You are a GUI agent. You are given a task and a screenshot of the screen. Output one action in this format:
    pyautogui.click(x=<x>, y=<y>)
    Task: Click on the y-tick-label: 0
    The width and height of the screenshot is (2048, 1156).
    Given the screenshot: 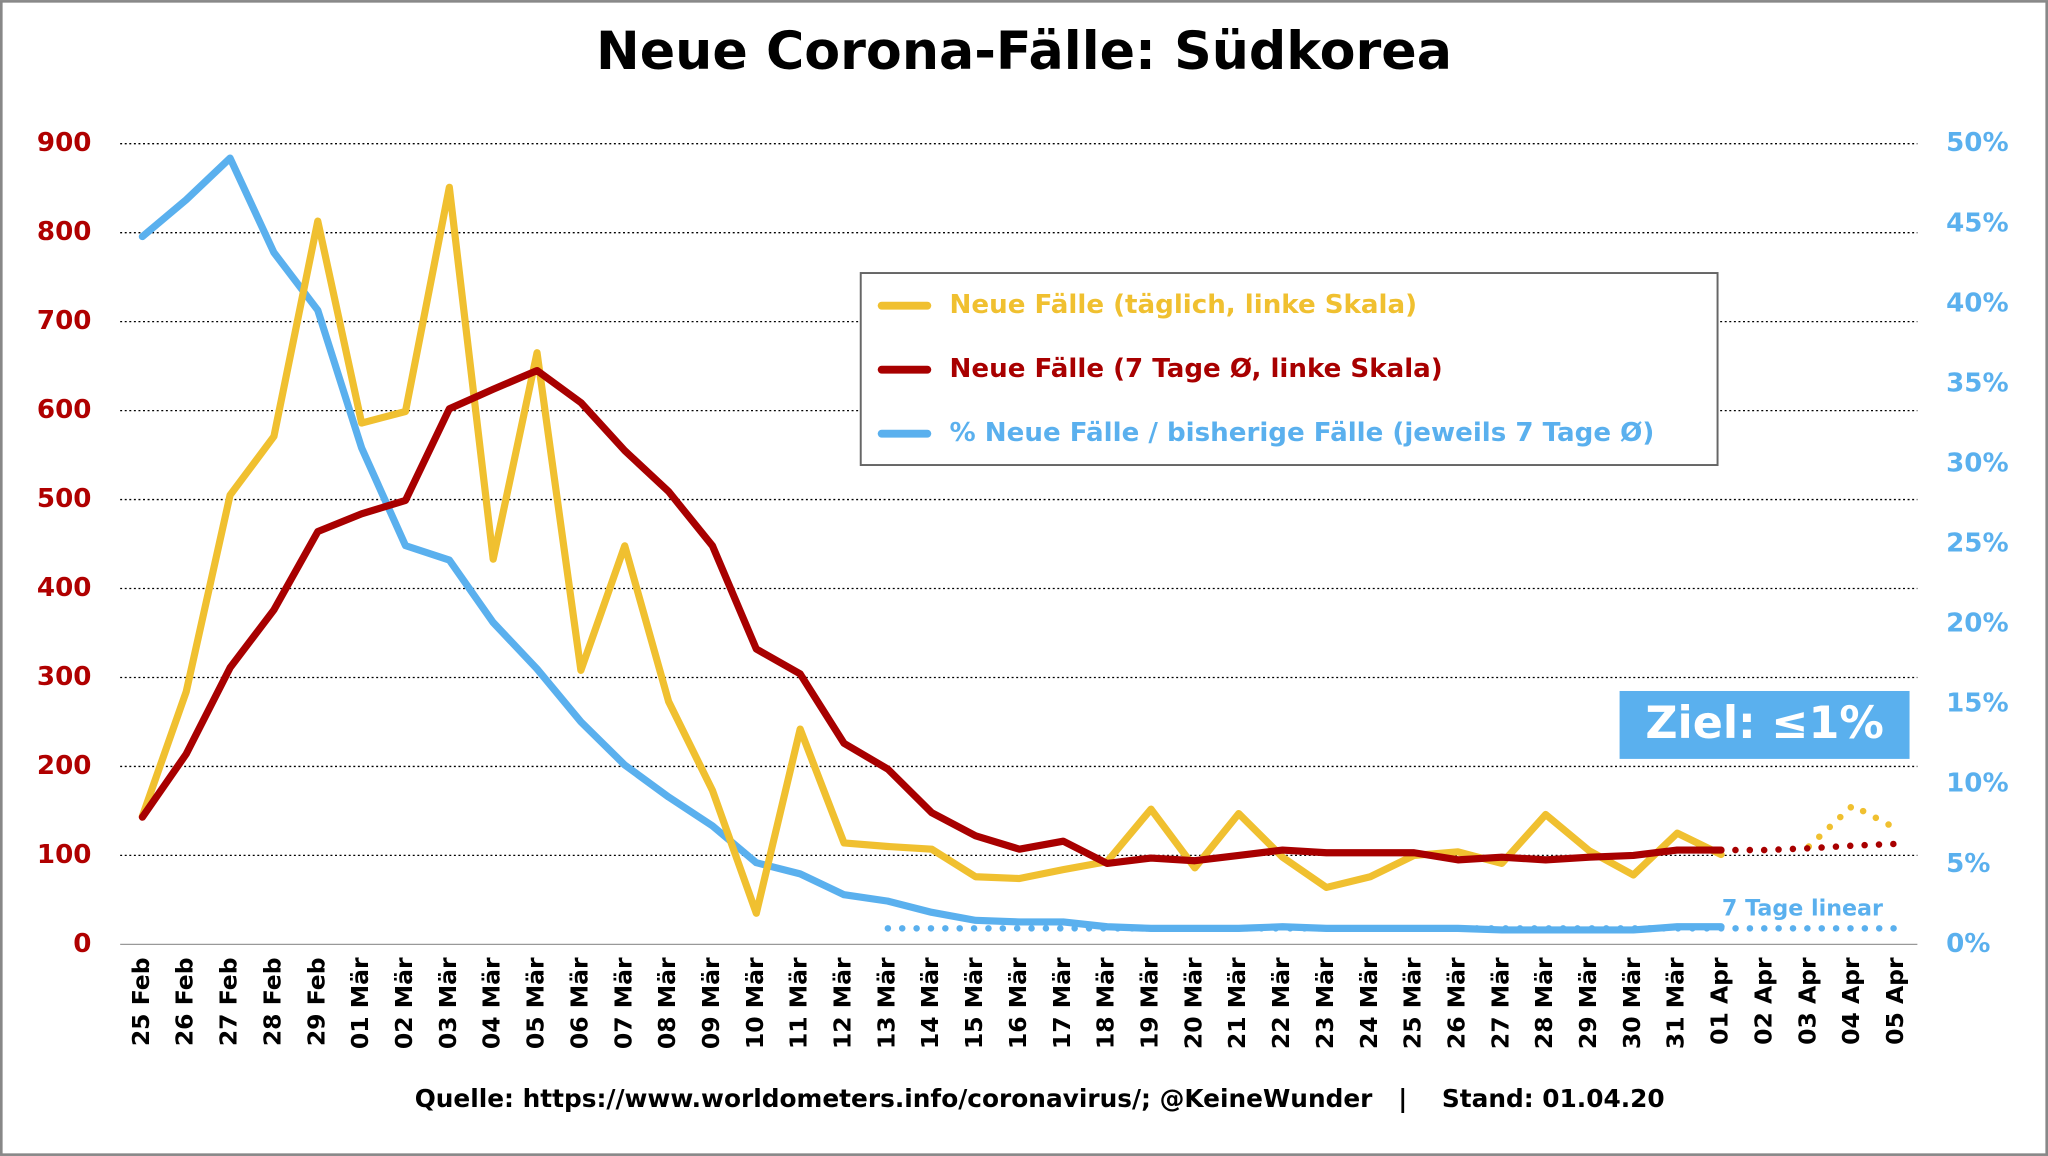 What is the action you would take?
    pyautogui.click(x=82, y=944)
    